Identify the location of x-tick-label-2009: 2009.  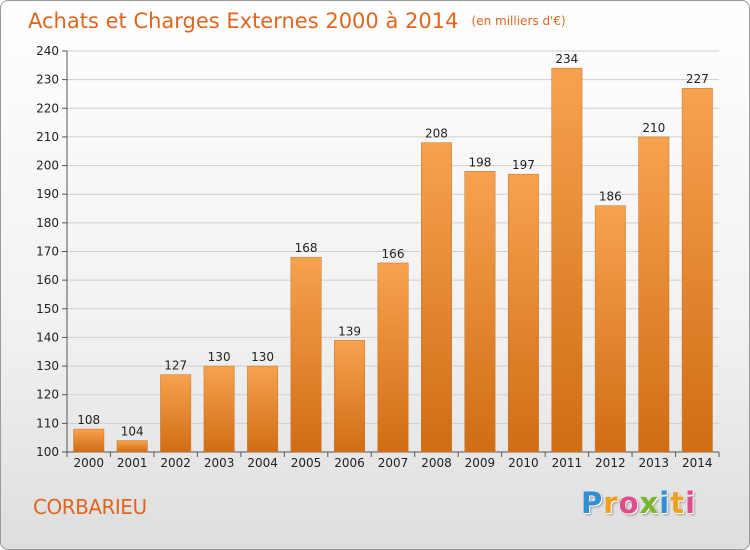
(480, 463).